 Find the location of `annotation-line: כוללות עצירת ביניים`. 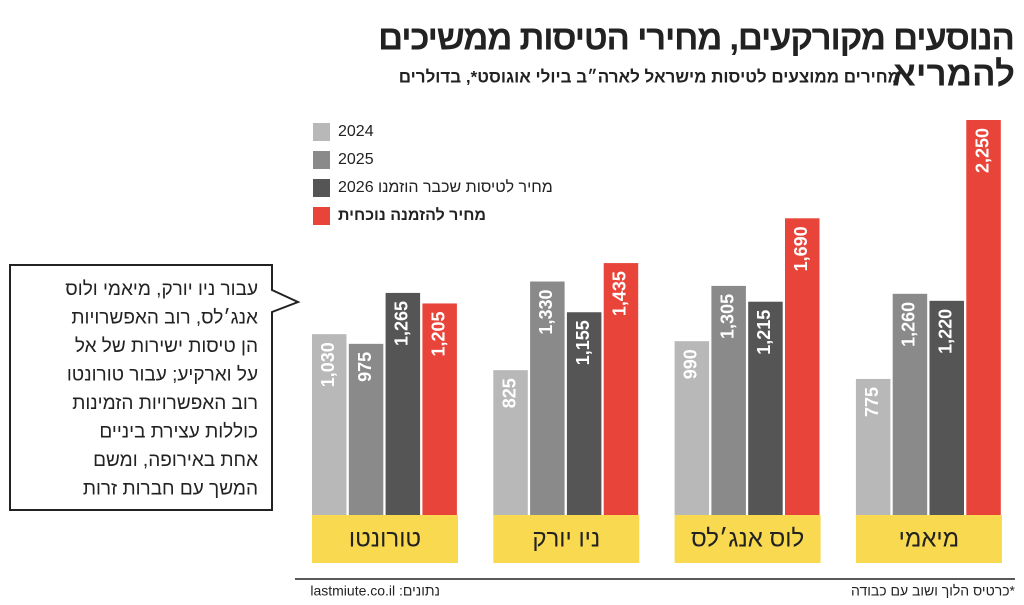

annotation-line: כוללות עצירת ביניים is located at coordinates (178, 432).